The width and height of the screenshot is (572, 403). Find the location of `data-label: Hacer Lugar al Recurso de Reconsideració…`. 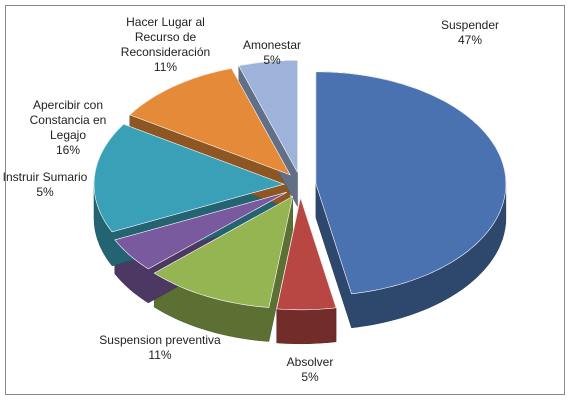

data-label: Hacer Lugar al Recurso de Reconsideració… is located at coordinates (165, 45).